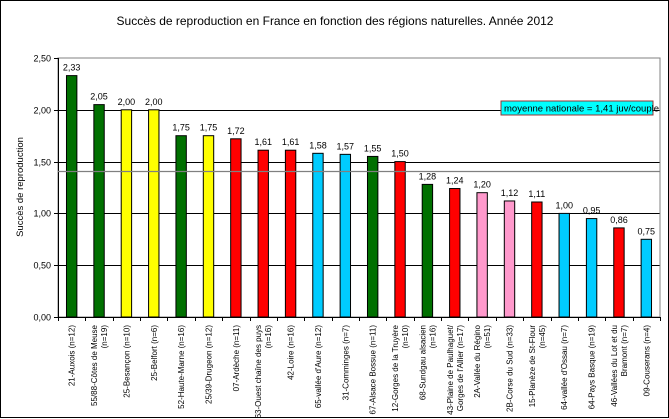 The width and height of the screenshot is (669, 419). What do you see at coordinates (99, 97) in the screenshot?
I see `data-label: 2,05` at bounding box center [99, 97].